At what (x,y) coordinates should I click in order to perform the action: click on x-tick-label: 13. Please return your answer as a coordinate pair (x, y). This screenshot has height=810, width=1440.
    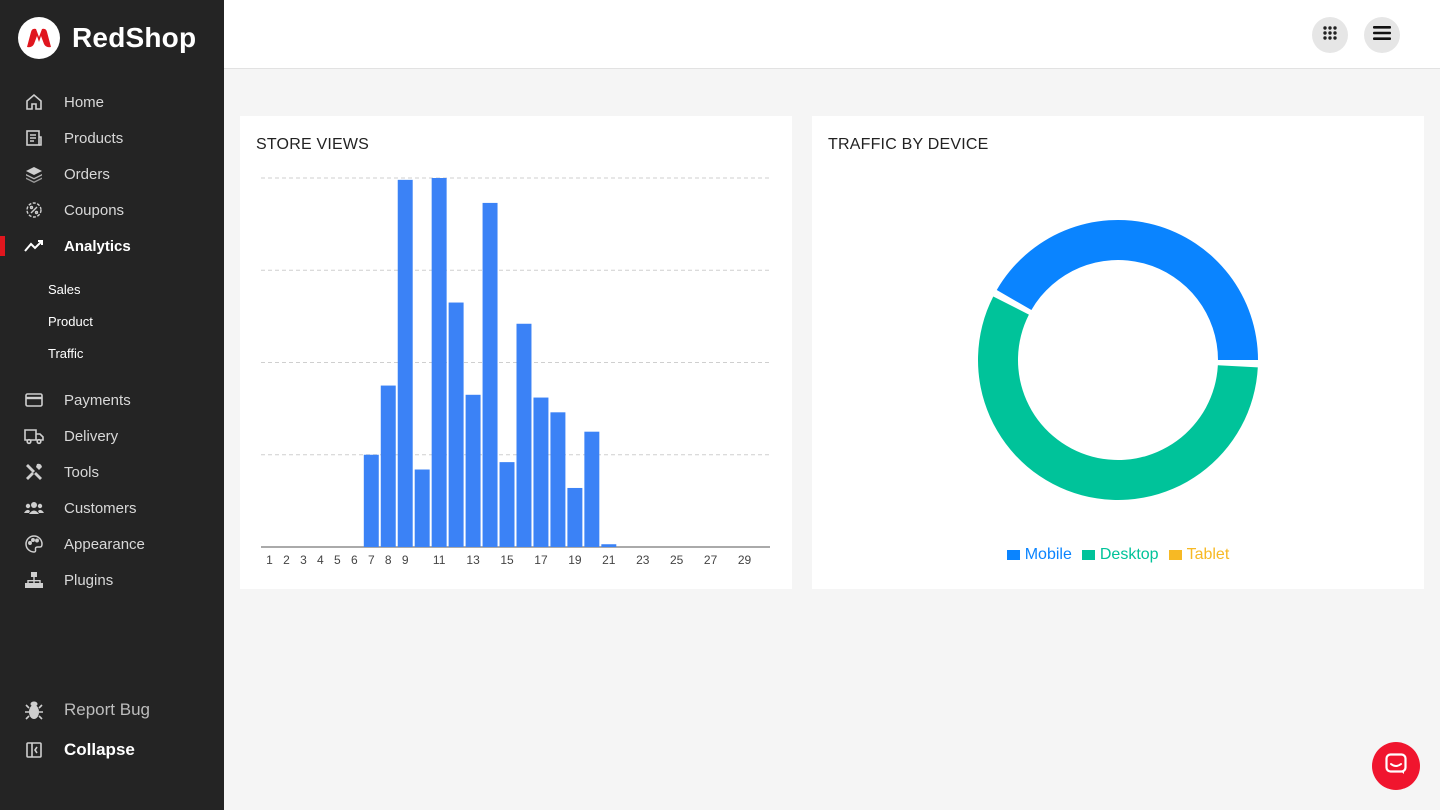
    Looking at the image, I should click on (473, 560).